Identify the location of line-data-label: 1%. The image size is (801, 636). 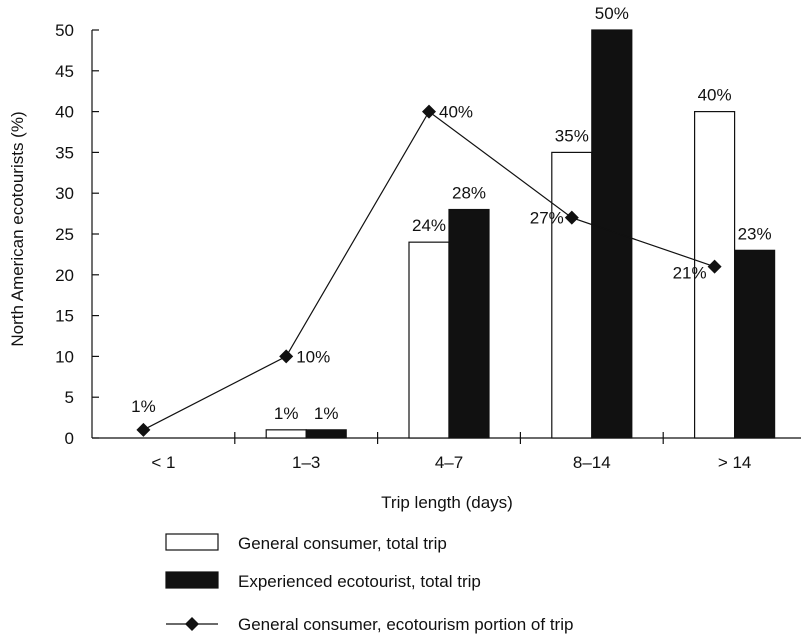
(143, 406).